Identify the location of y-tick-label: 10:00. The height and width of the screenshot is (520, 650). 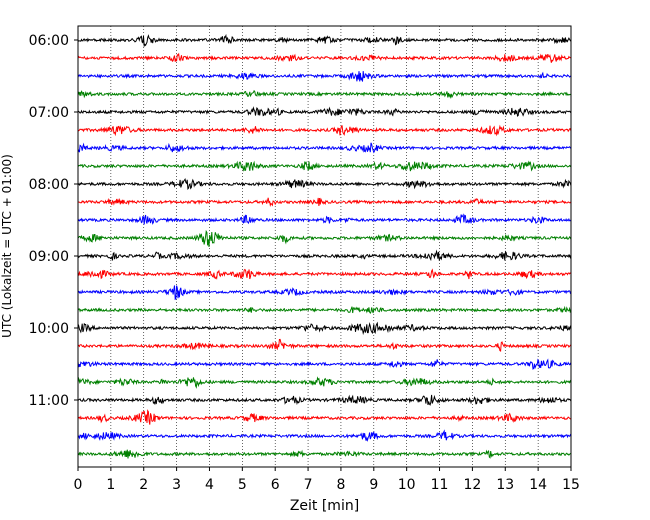
(49, 329).